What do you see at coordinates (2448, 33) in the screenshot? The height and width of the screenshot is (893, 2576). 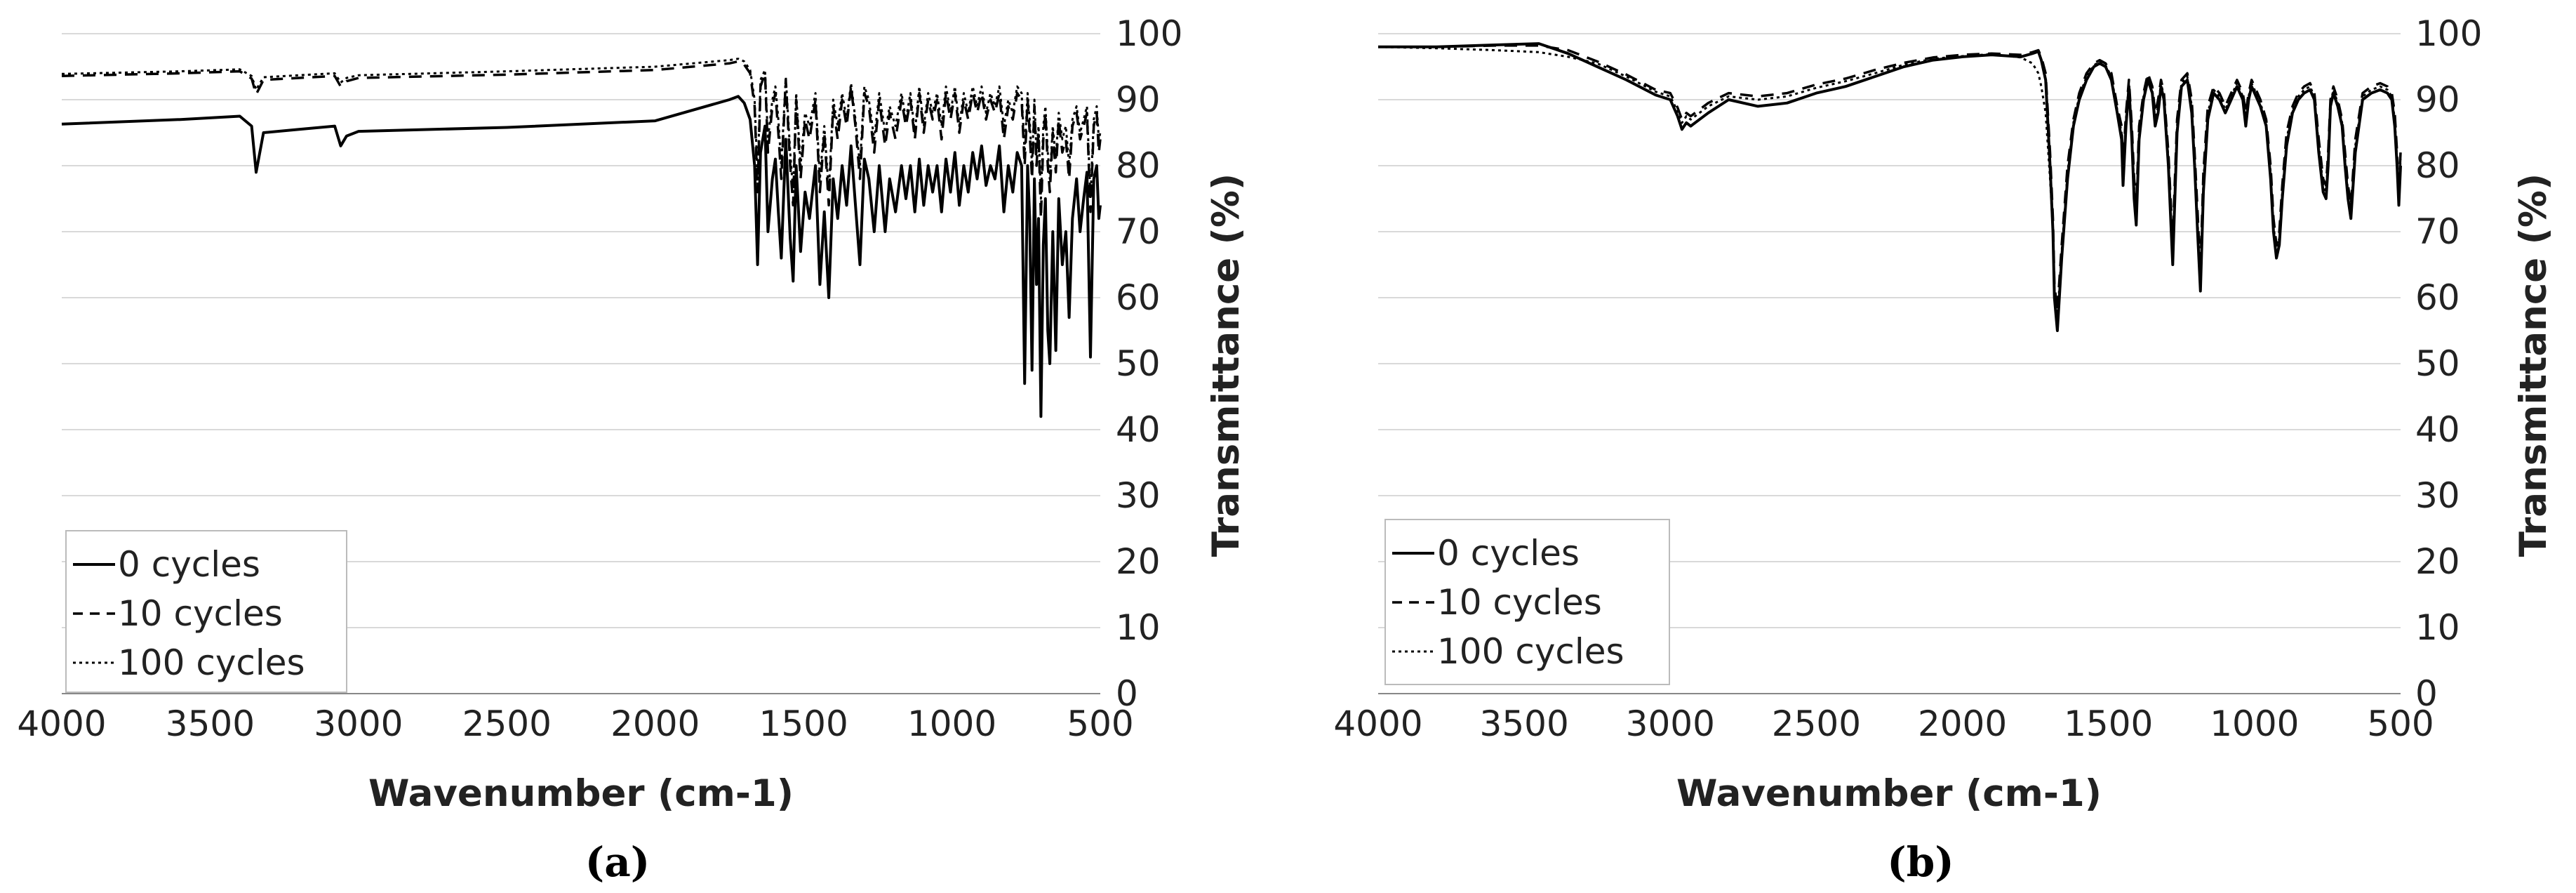 I see `chart-b-ytick-label: 100` at bounding box center [2448, 33].